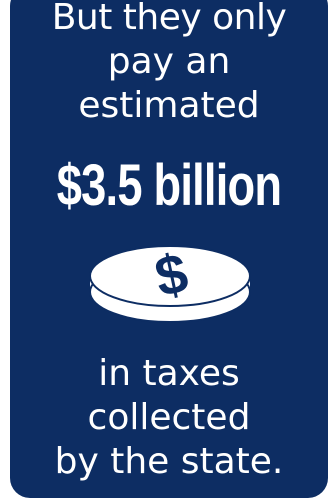  Describe the element at coordinates (169, 19) in the screenshot. I see `headline-line-1: But they only` at that location.